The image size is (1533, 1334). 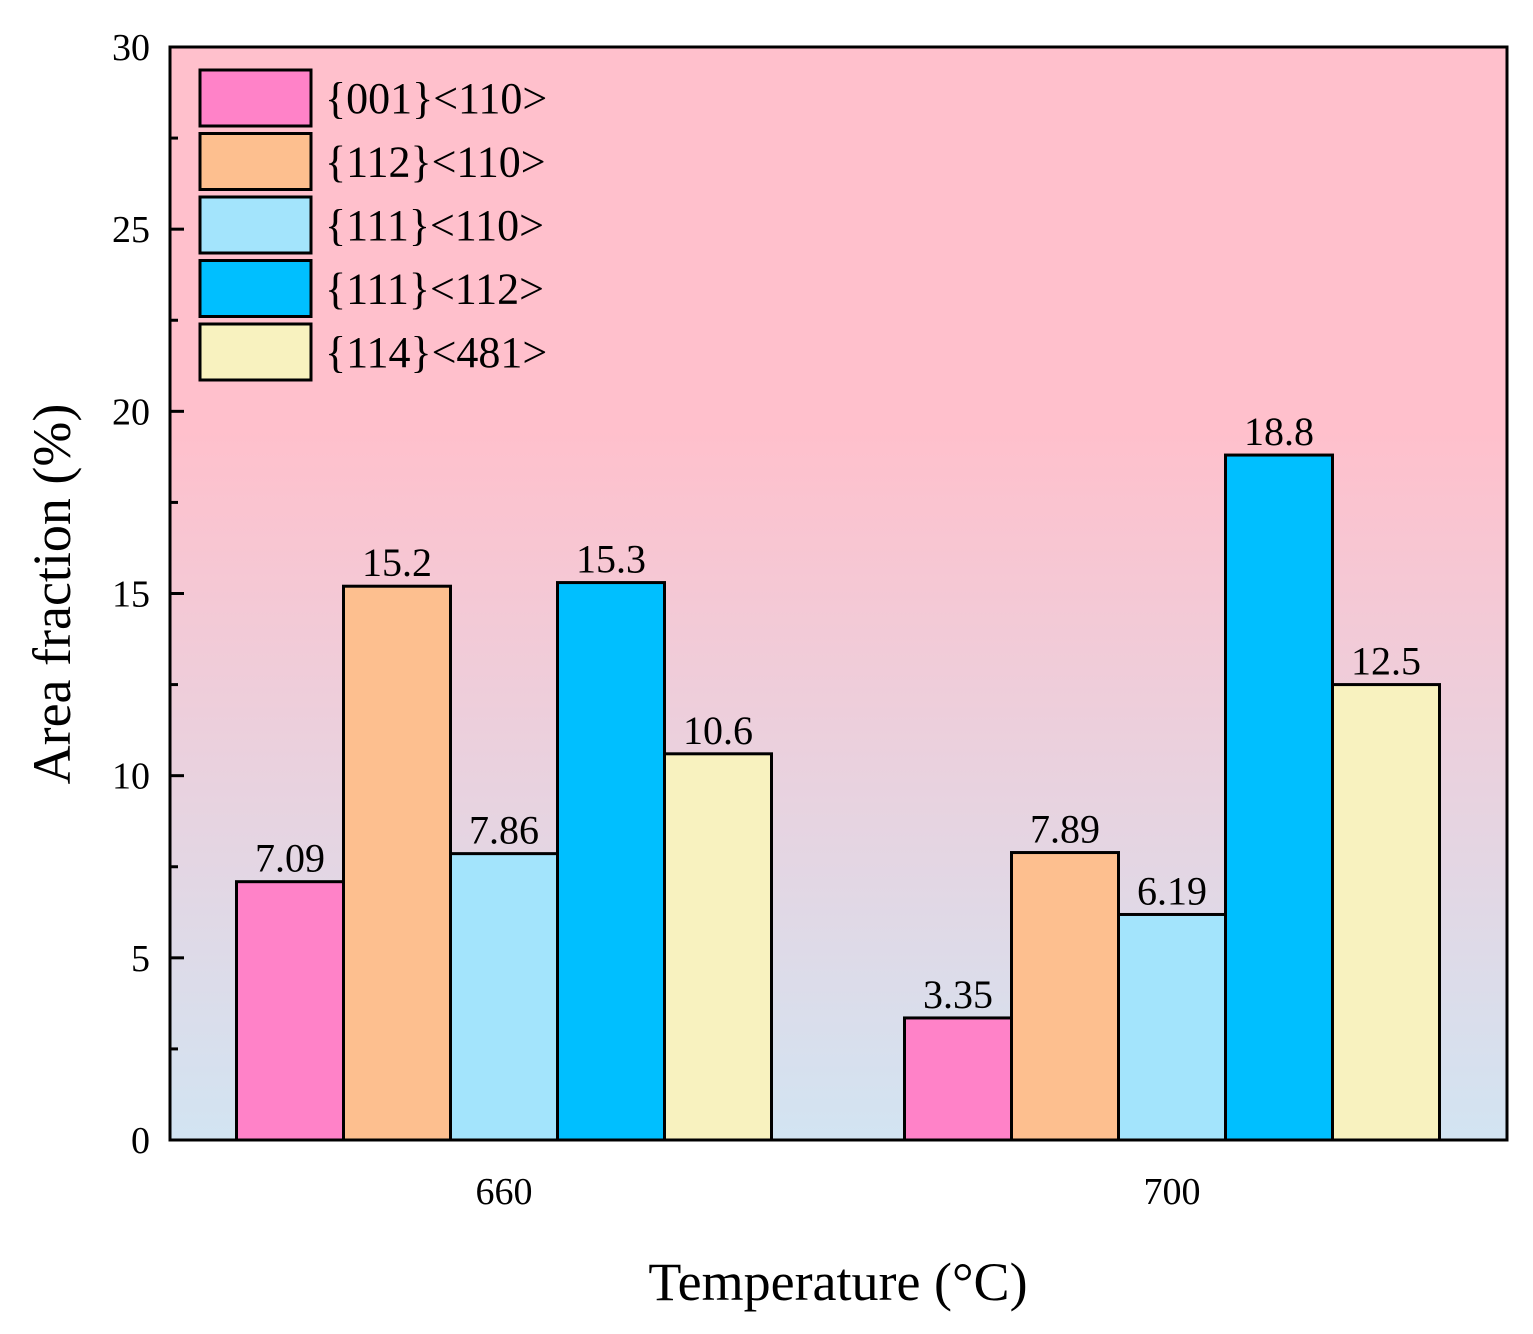 I want to click on y-tick-label: 20, so click(x=131, y=412).